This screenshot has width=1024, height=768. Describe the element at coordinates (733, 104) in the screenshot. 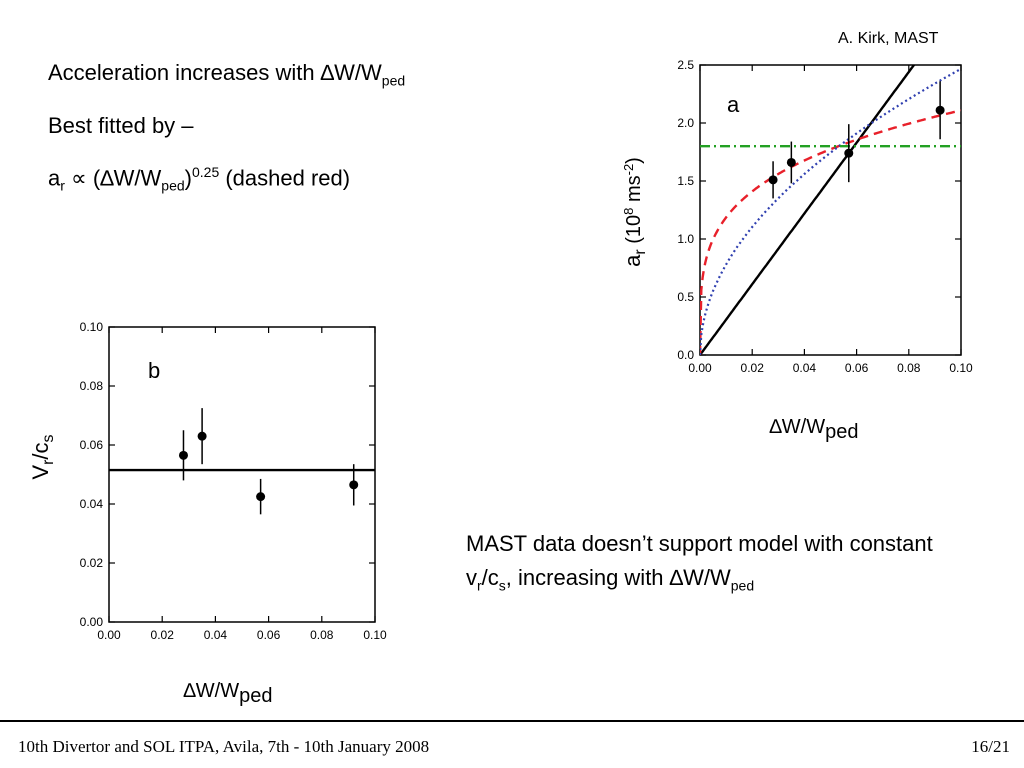

I see `panel-label-a: a` at that location.